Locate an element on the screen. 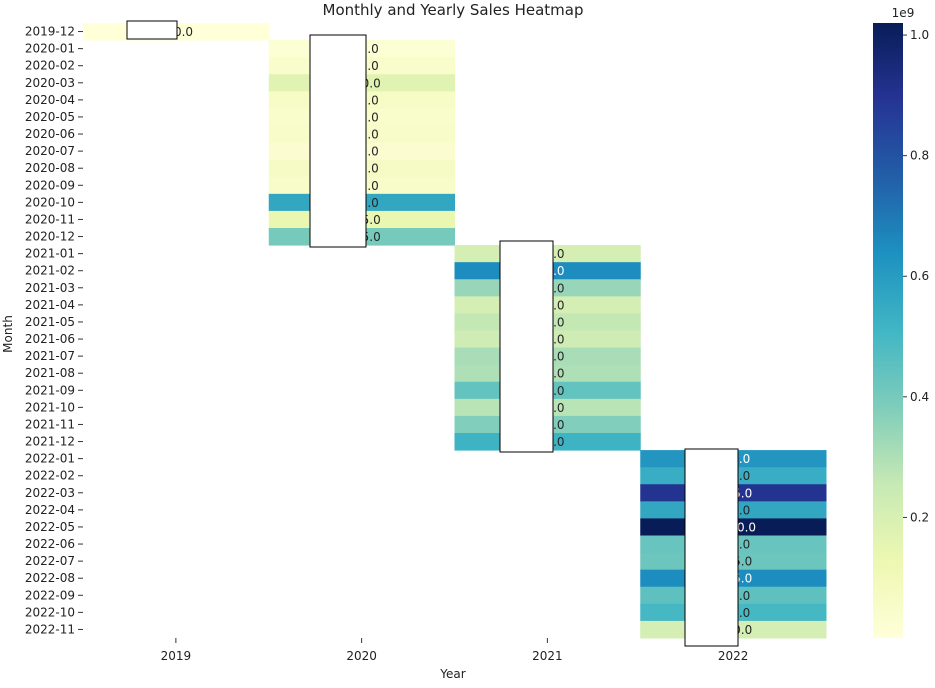 This screenshot has width=935, height=688. chart-title: Monthly and Yearly Sales Heatmap is located at coordinates (453, 10).